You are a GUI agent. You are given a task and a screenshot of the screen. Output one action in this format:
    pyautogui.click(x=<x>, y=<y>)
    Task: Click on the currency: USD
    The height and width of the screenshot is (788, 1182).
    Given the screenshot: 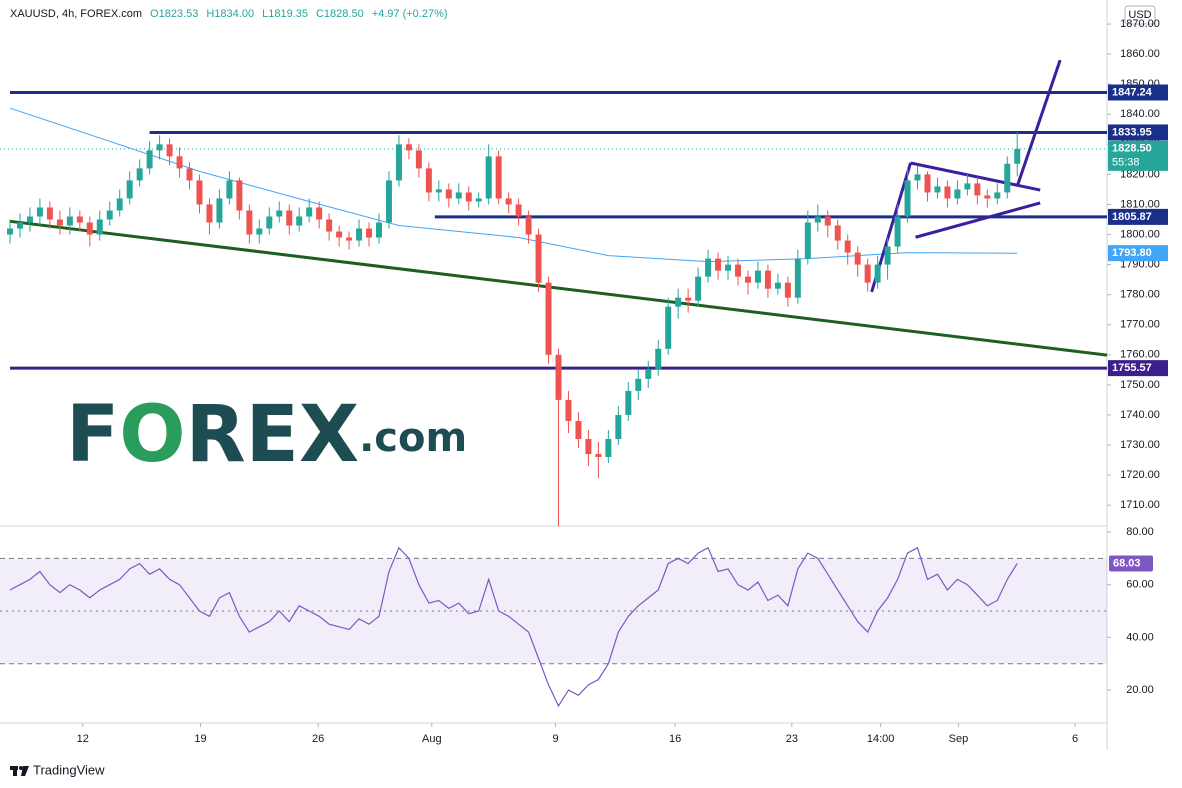 What is the action you would take?
    pyautogui.click(x=1139, y=15)
    